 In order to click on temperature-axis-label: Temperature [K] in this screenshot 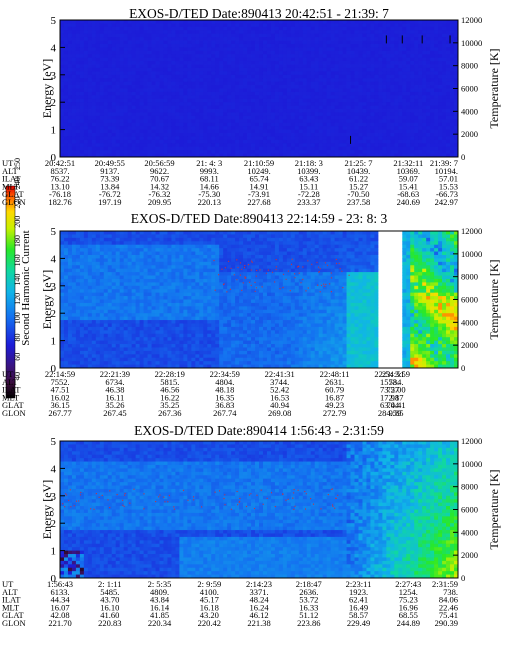, I will do `click(494, 88)`.